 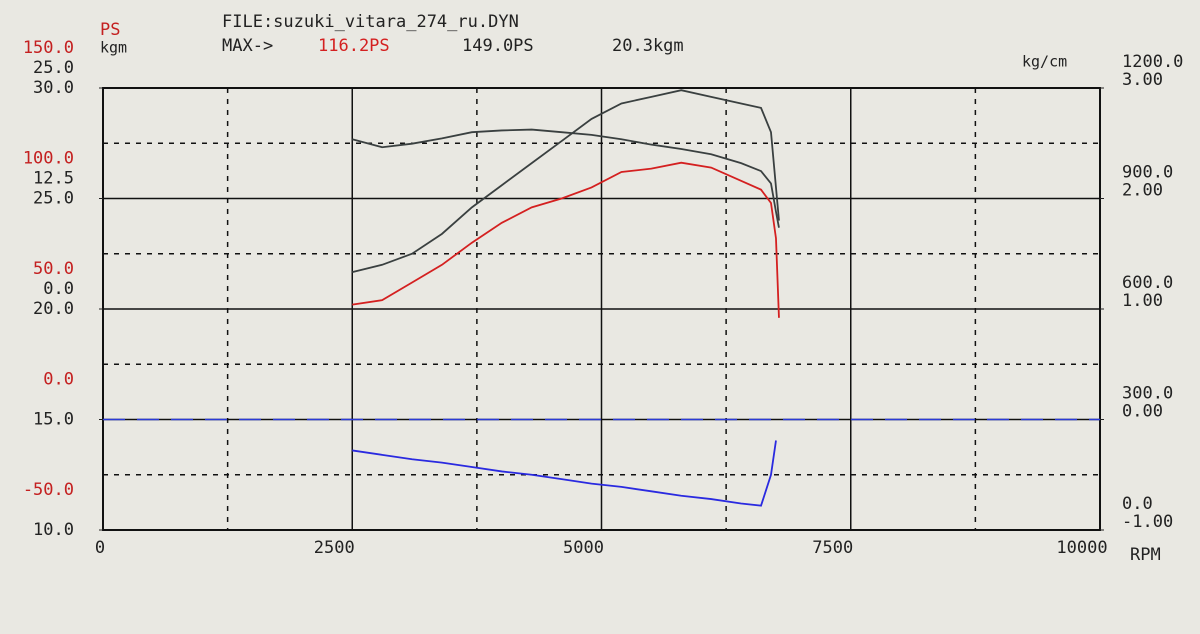 I want to click on max-ps-2: 149.0PS, so click(x=498, y=46).